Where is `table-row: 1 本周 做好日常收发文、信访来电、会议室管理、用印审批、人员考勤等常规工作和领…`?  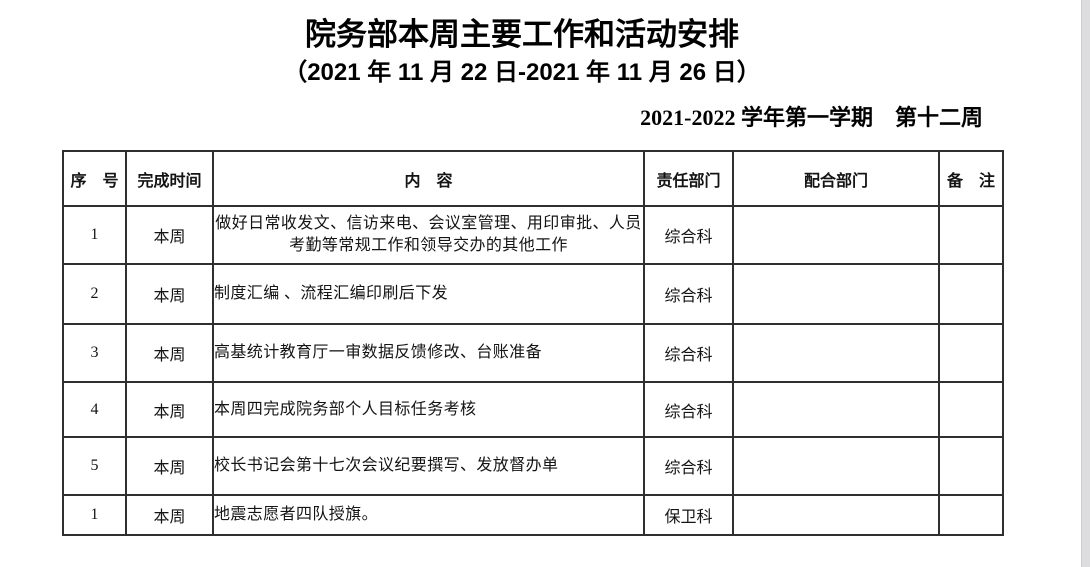
table-row: 1 本周 做好日常收发文、信访来电、会议室管理、用印审批、人员考勤等常规工作和领… is located at coordinates (533, 235).